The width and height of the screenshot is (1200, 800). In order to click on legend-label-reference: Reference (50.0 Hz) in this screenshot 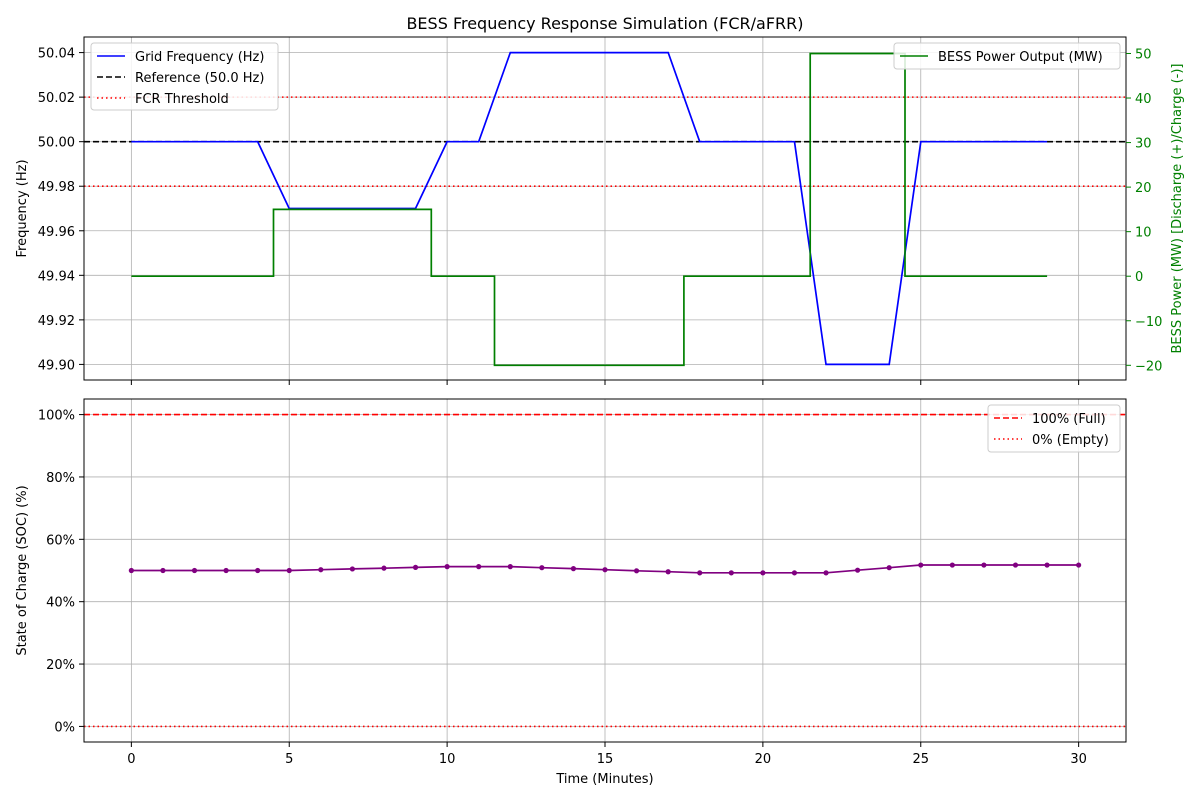, I will do `click(199, 78)`.